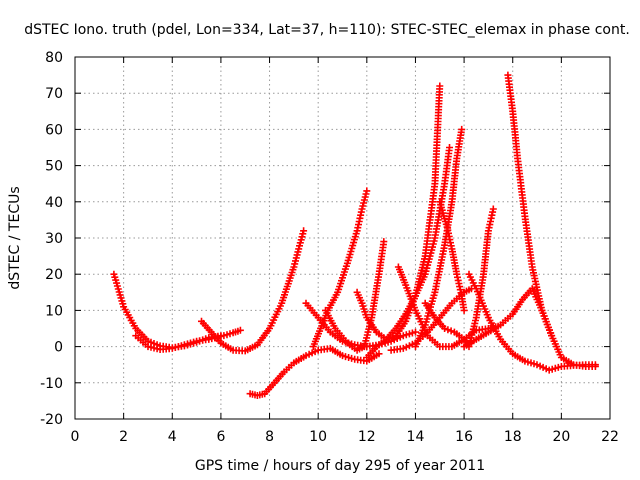 This screenshot has height=480, width=640. I want to click on x-tick-label: 20, so click(561, 437).